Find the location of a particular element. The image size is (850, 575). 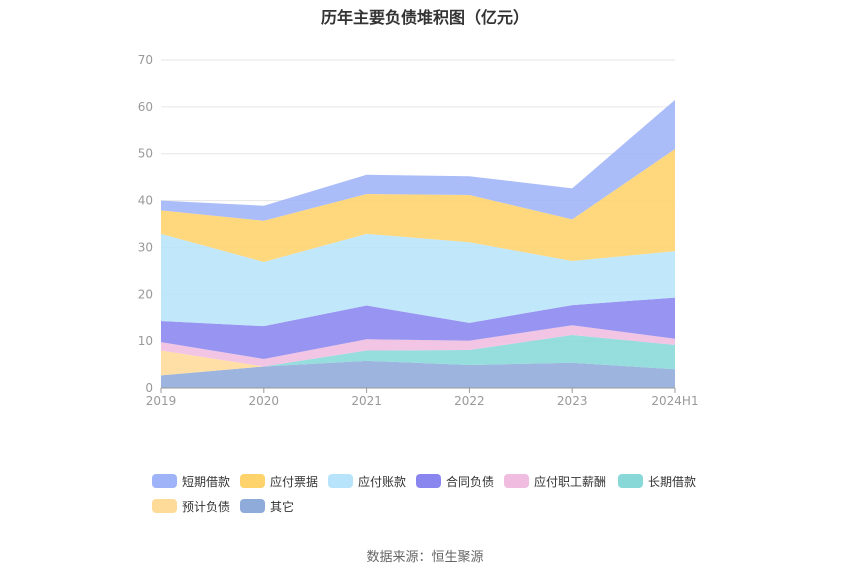

y-tick-label: 30 is located at coordinates (145, 247).